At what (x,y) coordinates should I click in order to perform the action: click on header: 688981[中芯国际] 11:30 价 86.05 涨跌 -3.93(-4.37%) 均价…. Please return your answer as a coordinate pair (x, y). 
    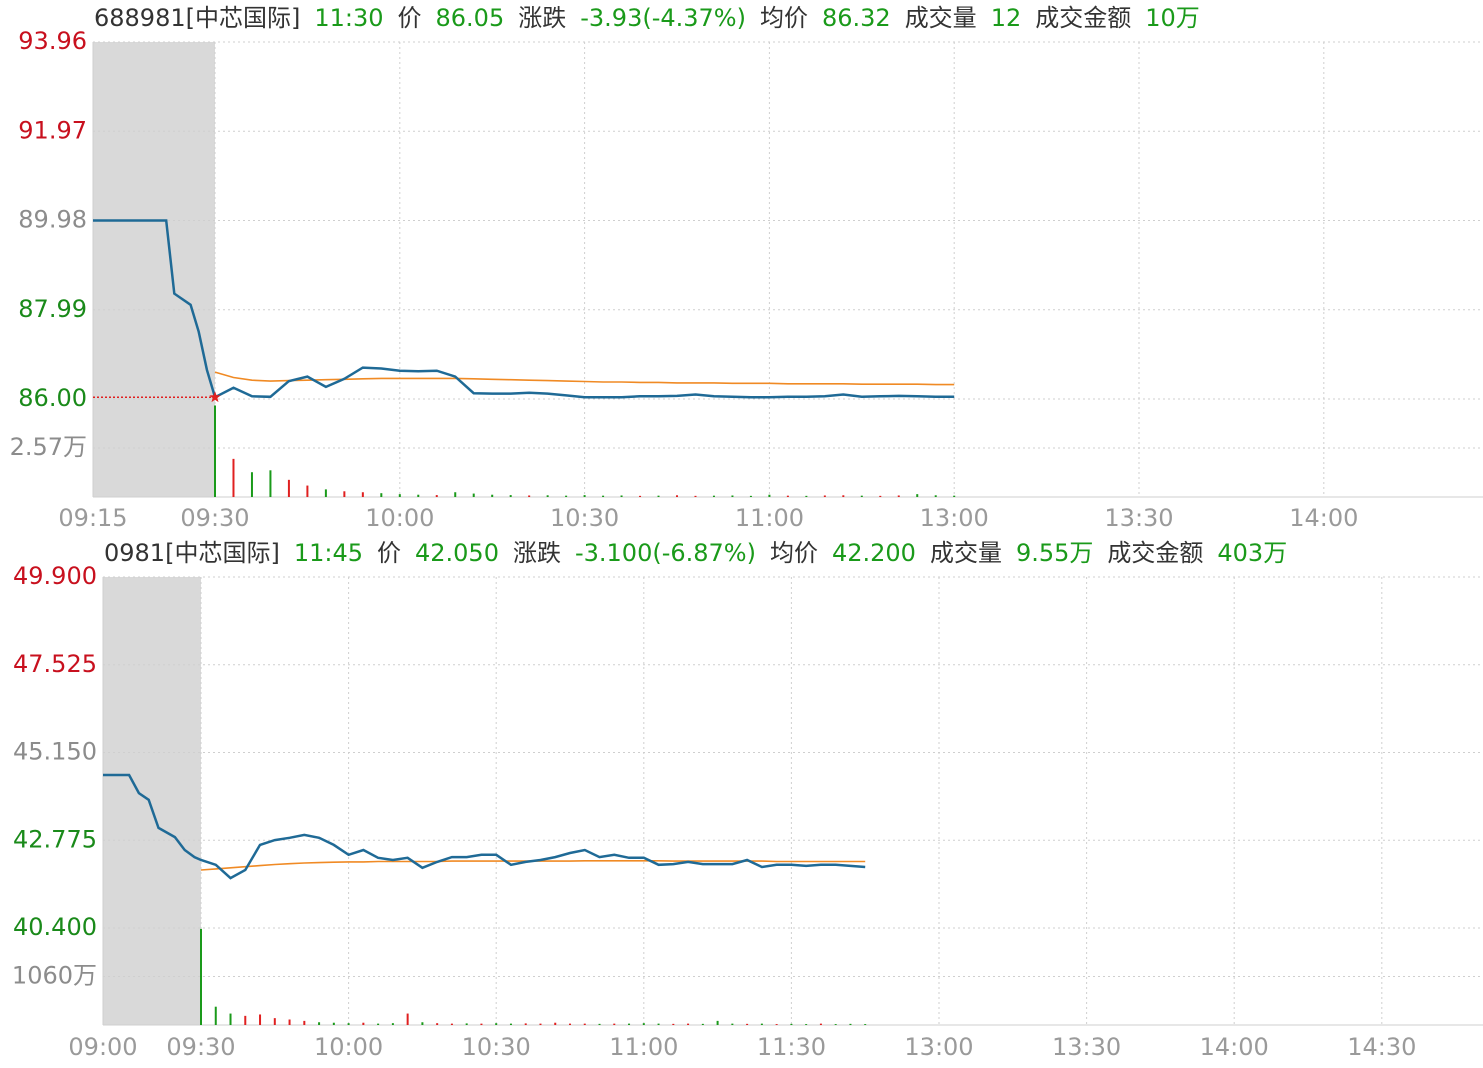
    Looking at the image, I should click on (654, 18).